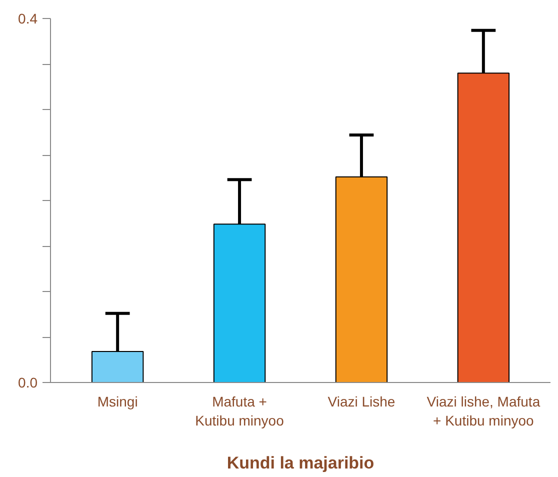  What do you see at coordinates (300, 463) in the screenshot?
I see `x-axis-title: Kundi la majaribio` at bounding box center [300, 463].